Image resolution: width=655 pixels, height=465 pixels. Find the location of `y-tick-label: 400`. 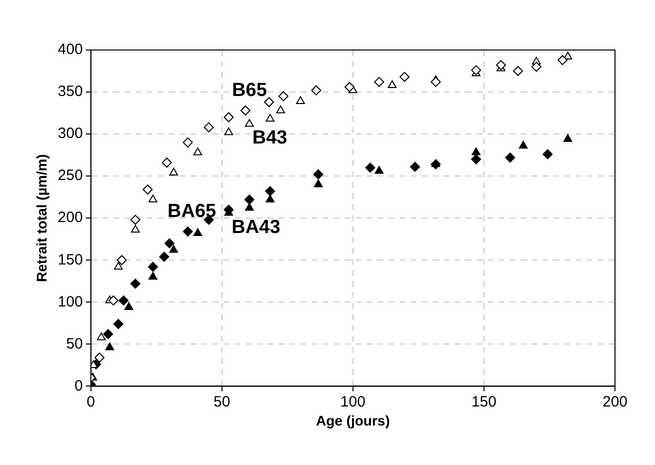

y-tick-label: 400 is located at coordinates (70, 49).